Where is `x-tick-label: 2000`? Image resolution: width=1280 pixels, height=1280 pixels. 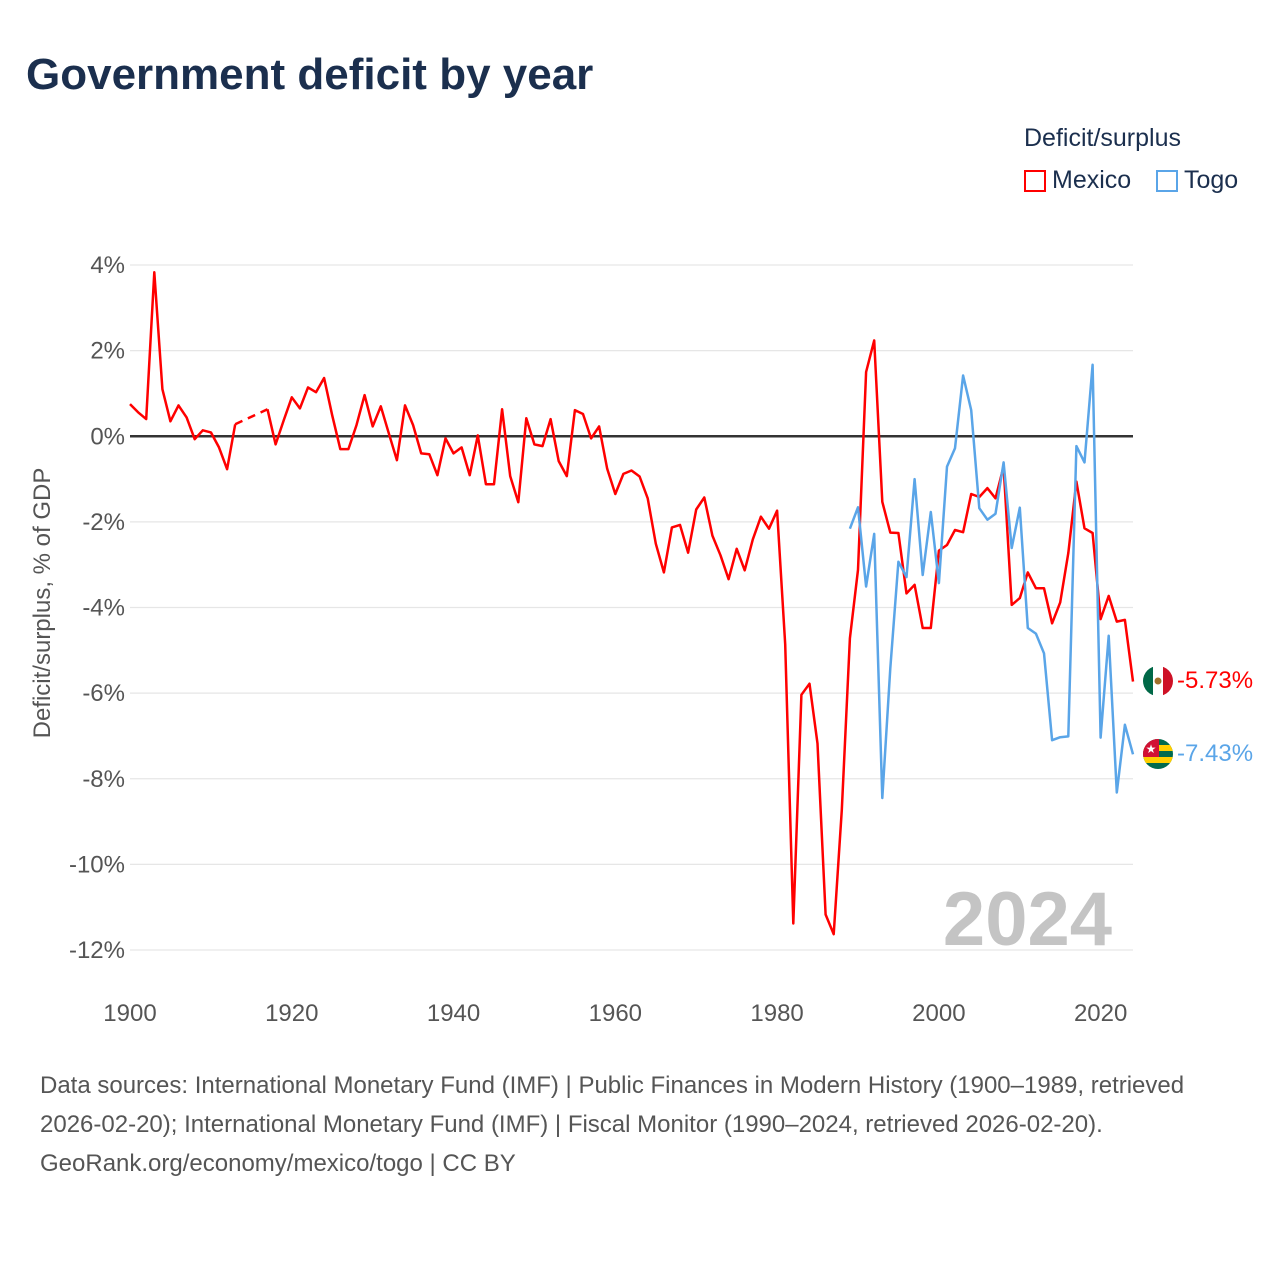
x-tick-label: 2000 is located at coordinates (938, 1013).